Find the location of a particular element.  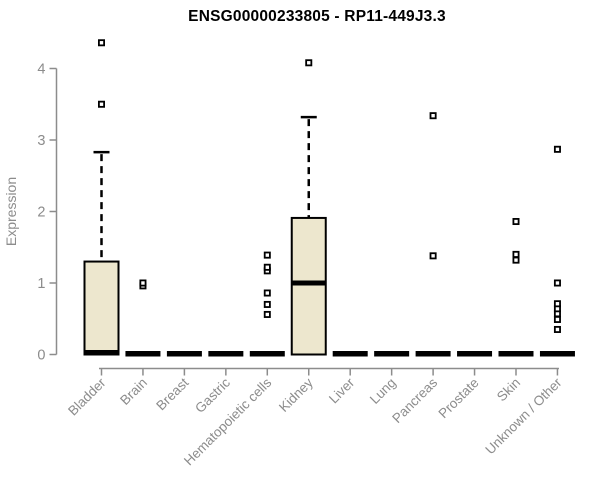

x-tick-label: Gastric is located at coordinates (212, 395).